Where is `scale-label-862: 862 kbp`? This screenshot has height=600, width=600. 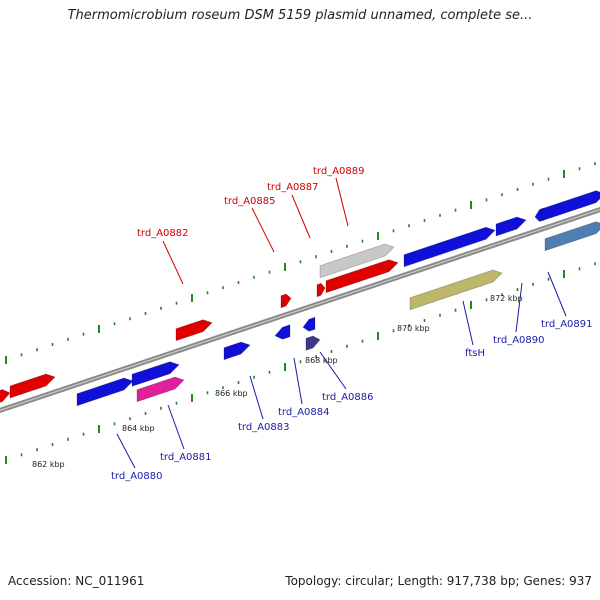 scale-label-862: 862 kbp is located at coordinates (48, 464).